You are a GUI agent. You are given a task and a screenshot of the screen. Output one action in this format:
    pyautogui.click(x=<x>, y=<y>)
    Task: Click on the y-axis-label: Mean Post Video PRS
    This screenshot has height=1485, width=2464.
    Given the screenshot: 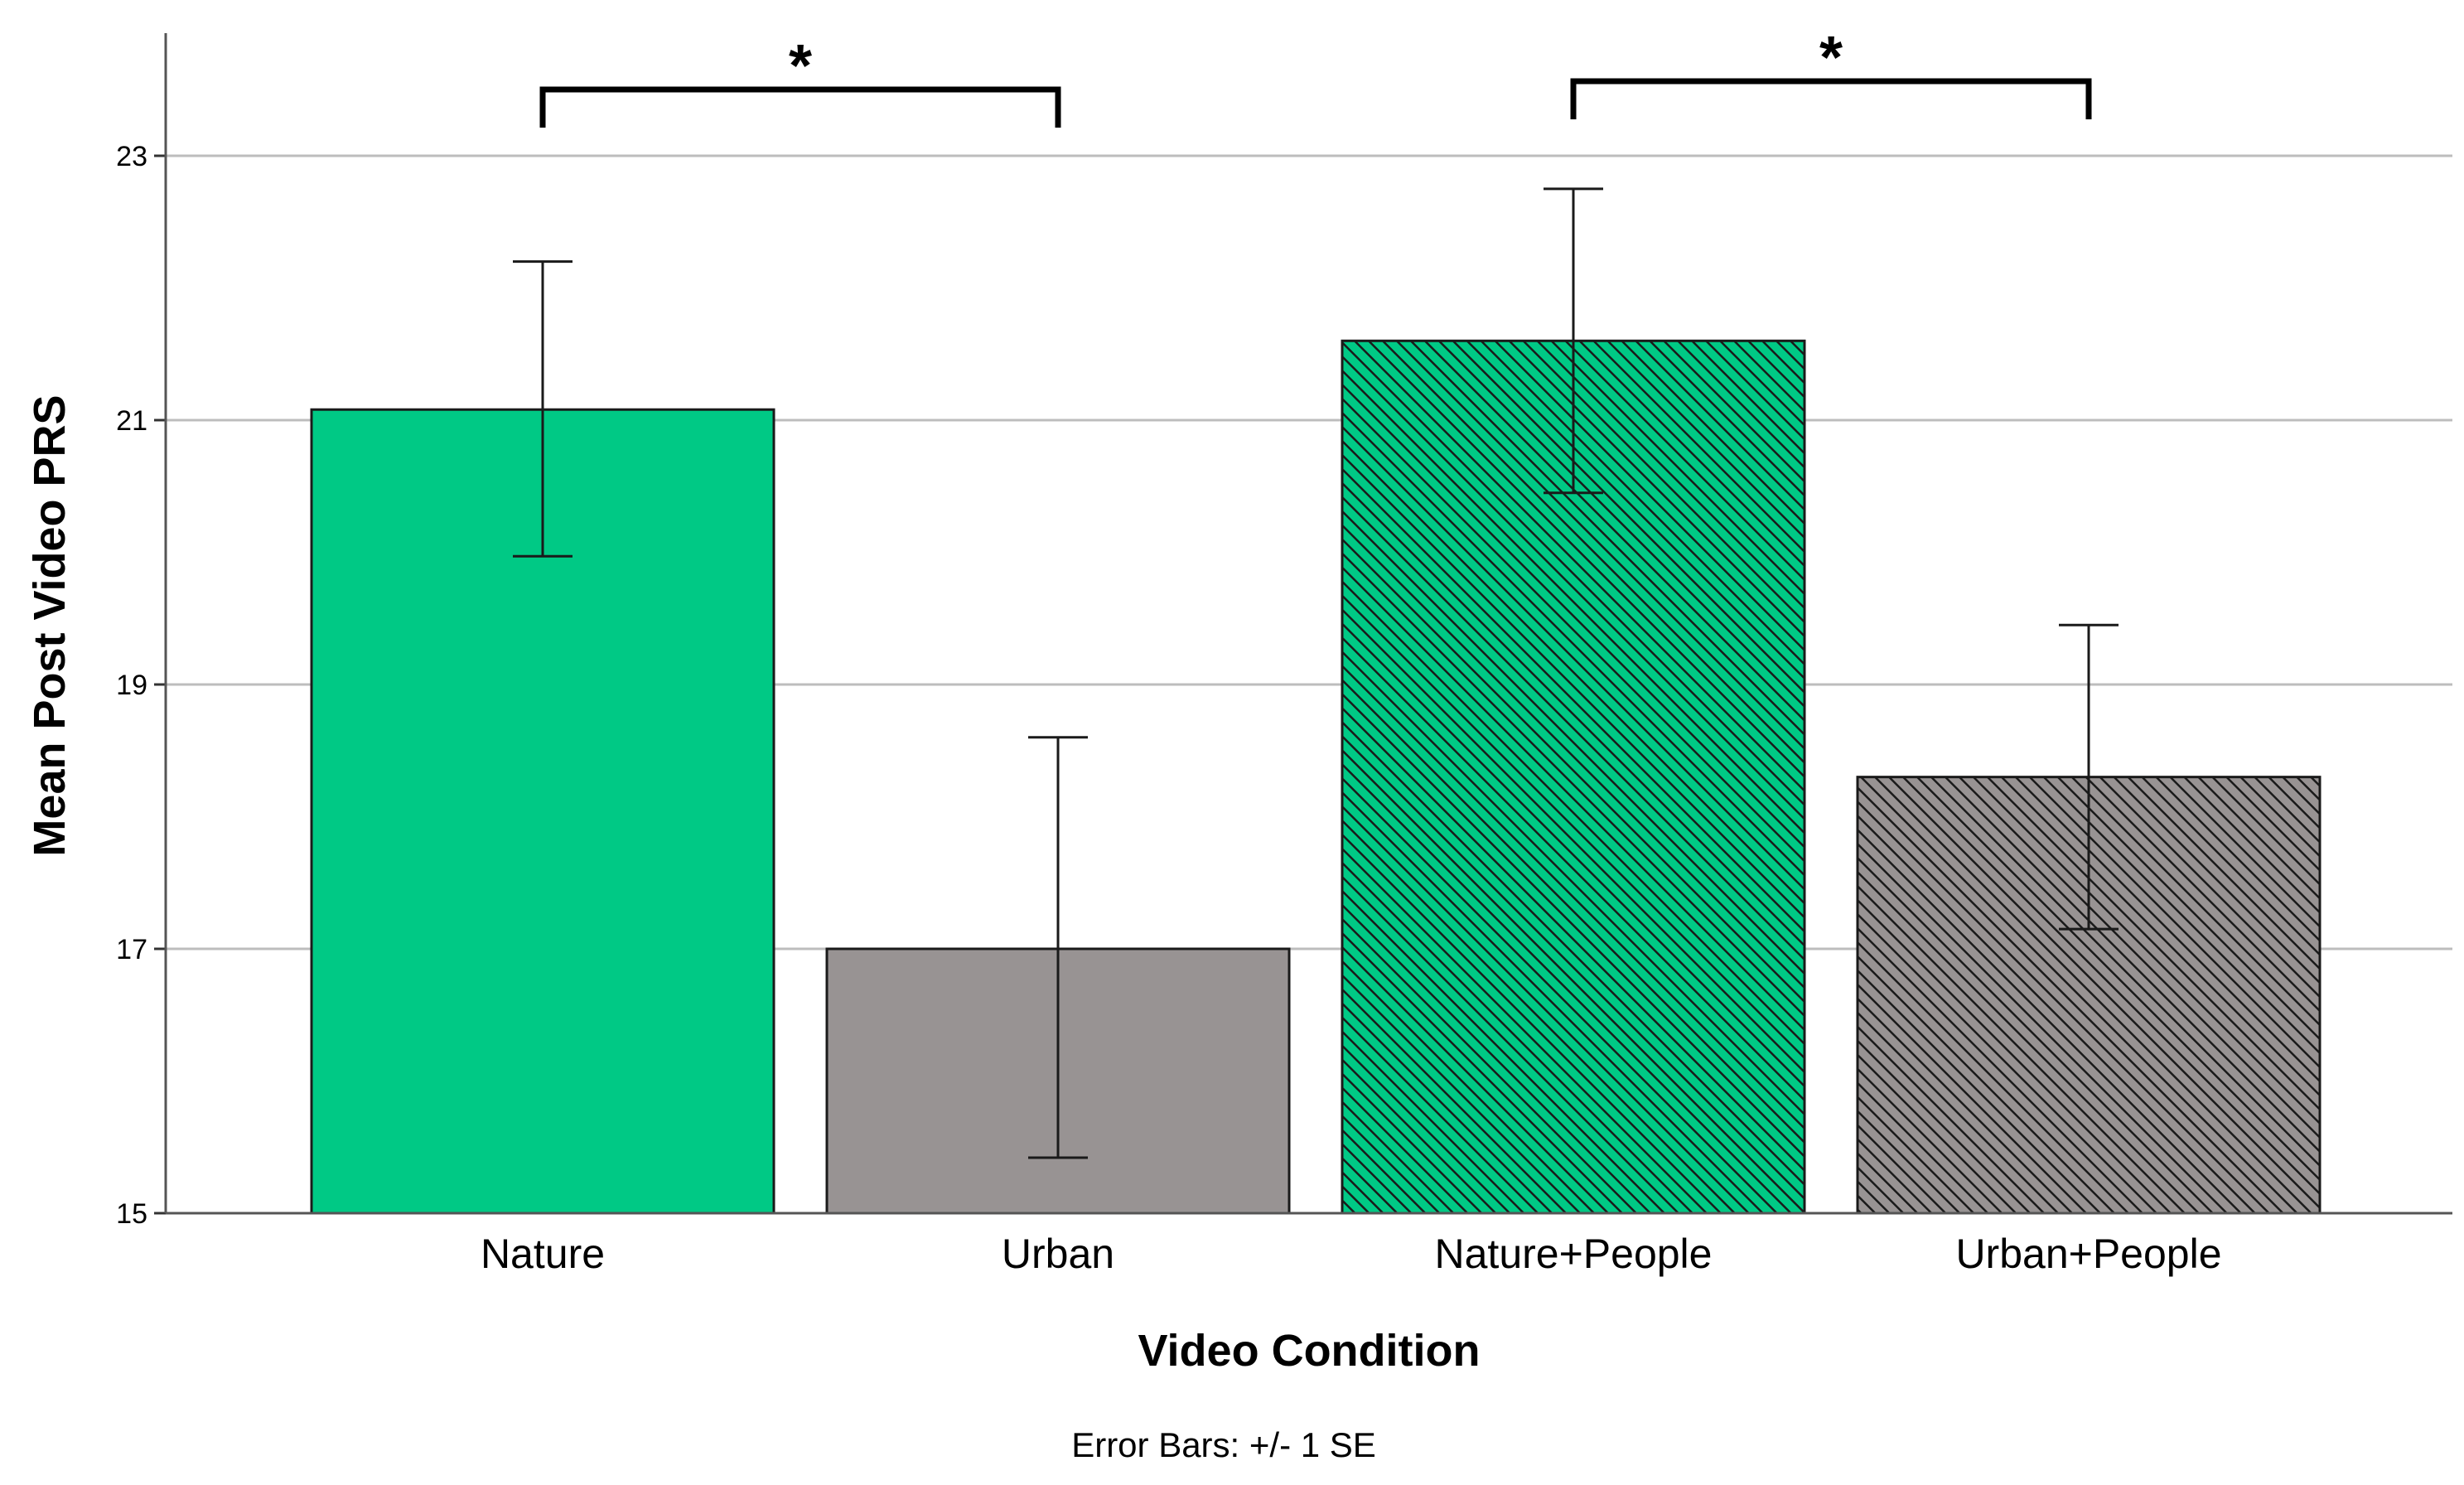 What is the action you would take?
    pyautogui.click(x=50, y=625)
    